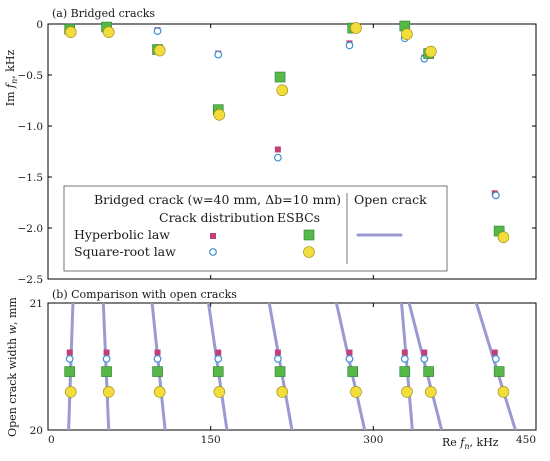  I want to click on legend-square-root-label: Square-root law, so click(125, 251).